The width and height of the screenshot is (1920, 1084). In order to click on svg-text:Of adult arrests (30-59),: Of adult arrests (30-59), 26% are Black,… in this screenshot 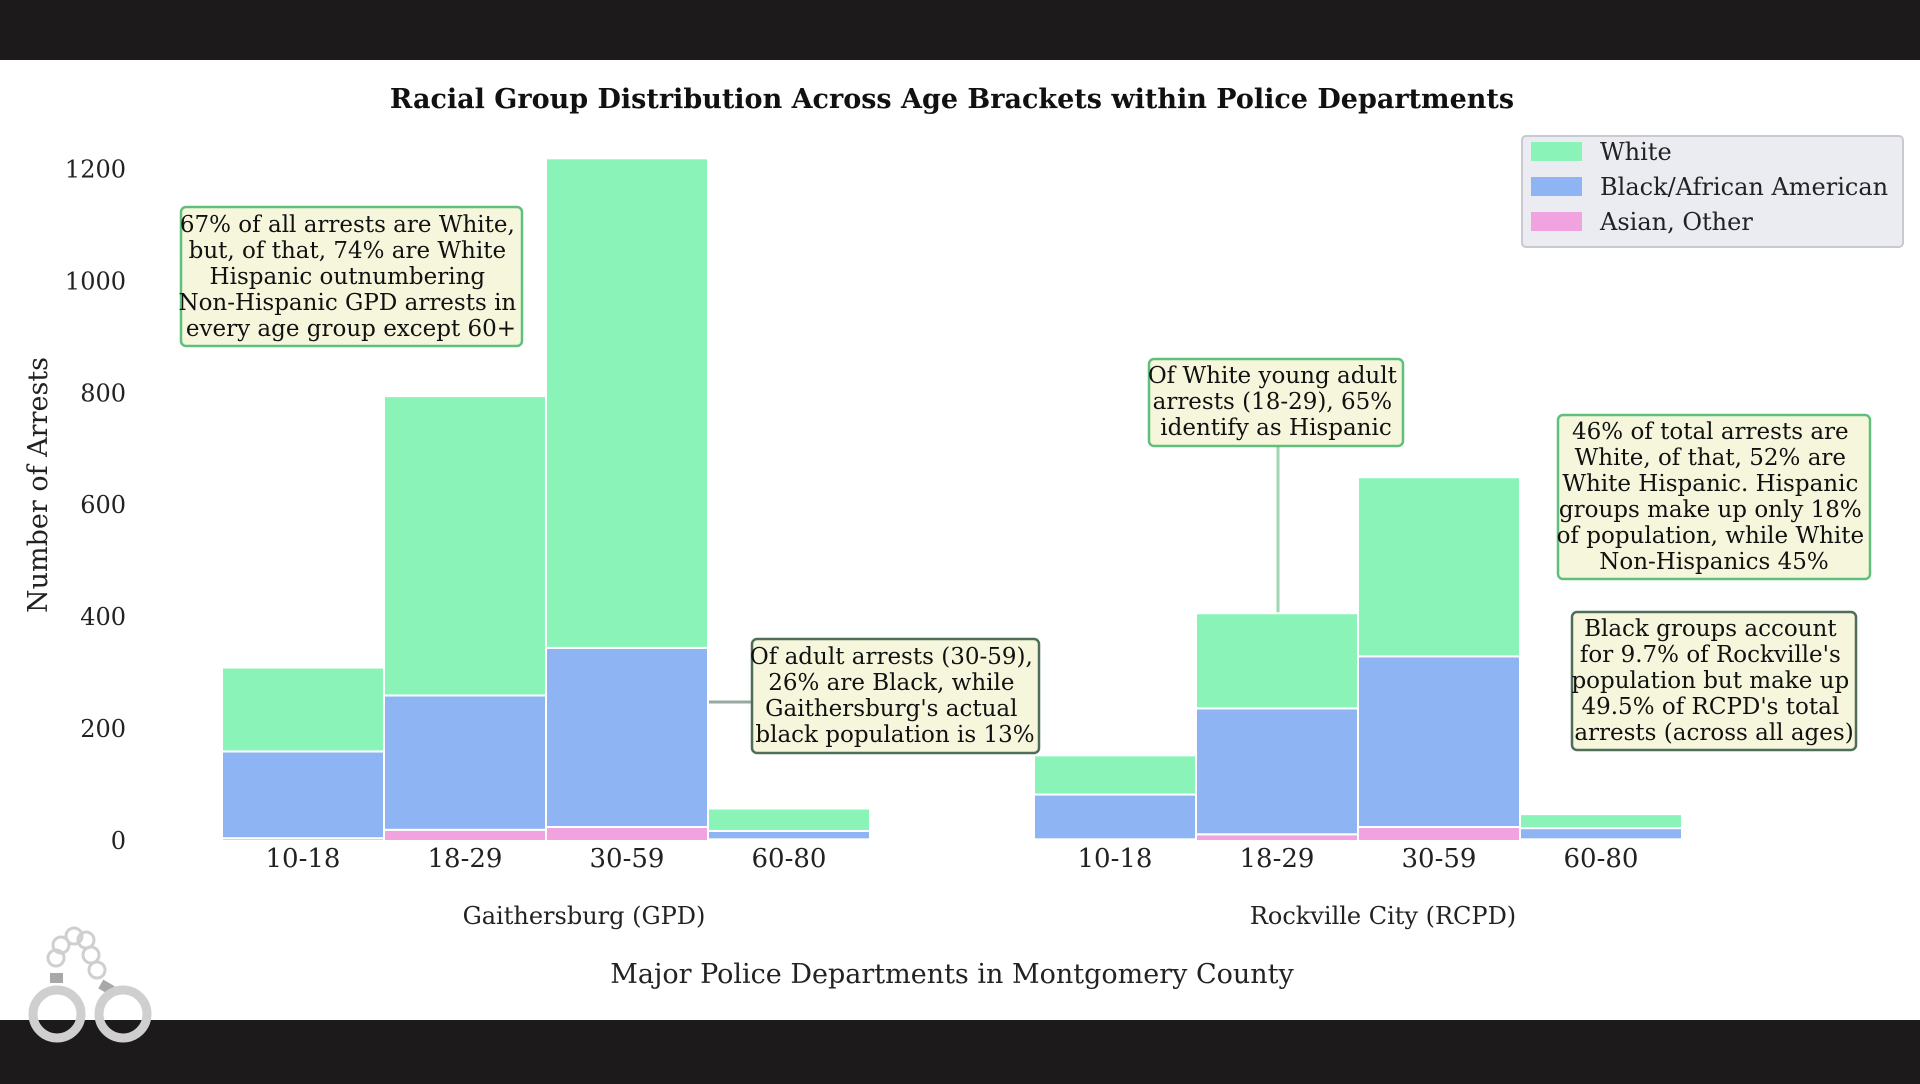, I will do `click(895, 696)`.